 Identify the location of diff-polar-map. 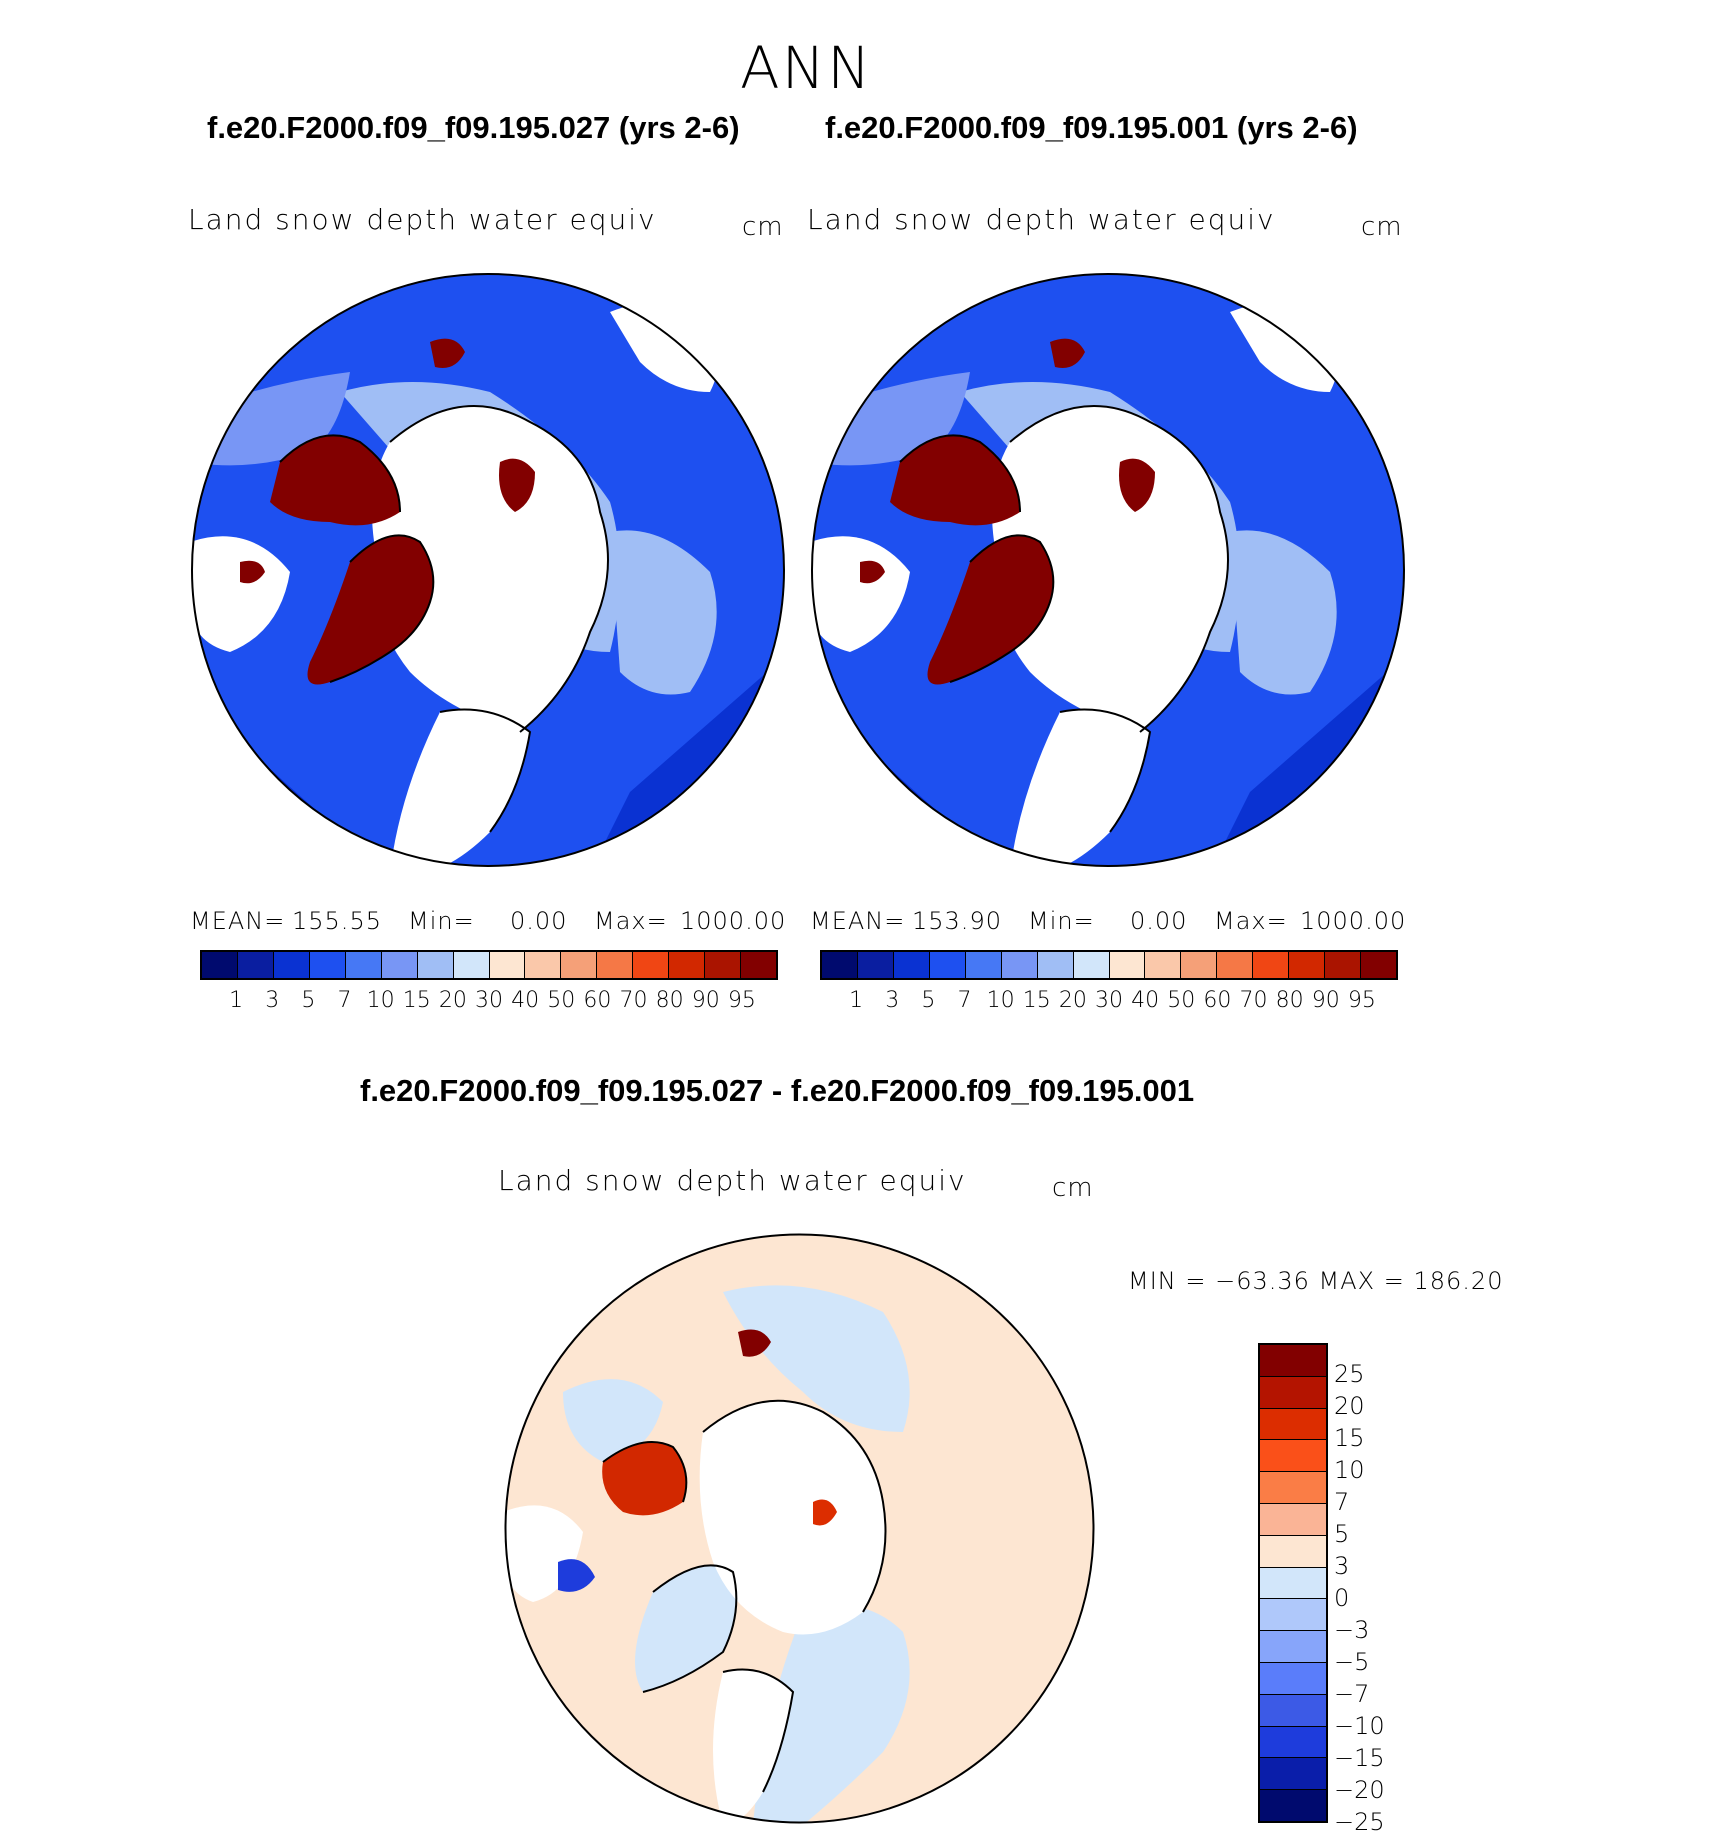
(799, 1528).